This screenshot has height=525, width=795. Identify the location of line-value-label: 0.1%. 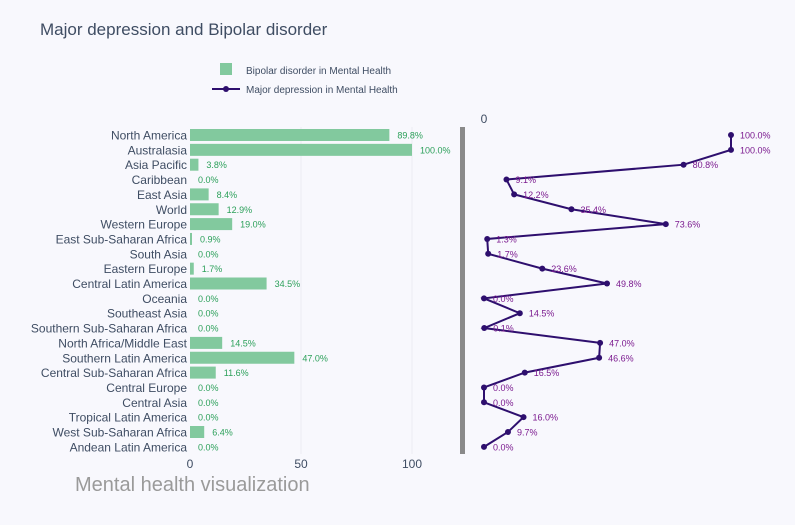
(503, 329).